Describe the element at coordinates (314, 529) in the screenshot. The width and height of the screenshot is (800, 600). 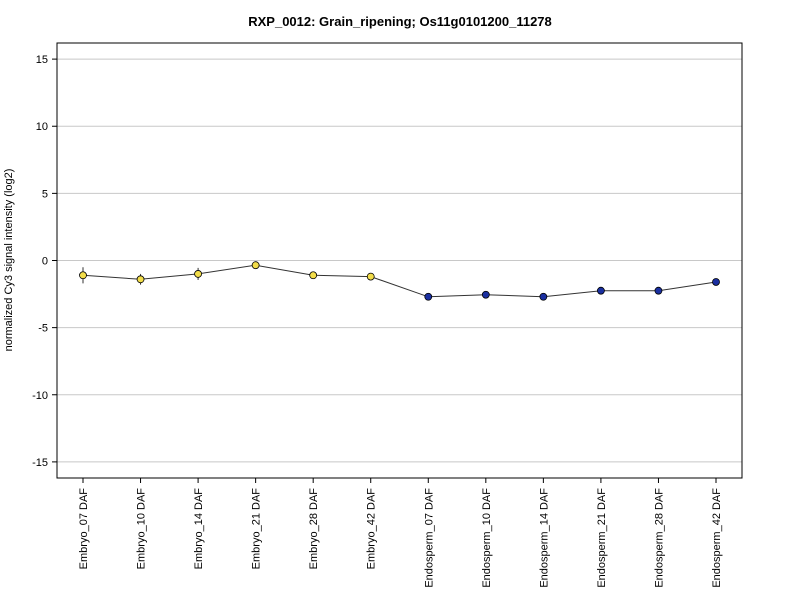
I see `x-tick-label: Embryo_28 DAF` at that location.